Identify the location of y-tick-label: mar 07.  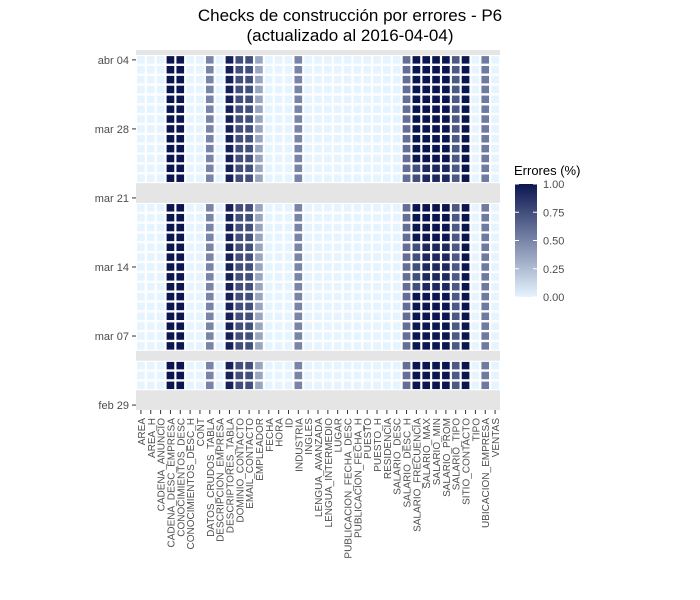
(112, 337).